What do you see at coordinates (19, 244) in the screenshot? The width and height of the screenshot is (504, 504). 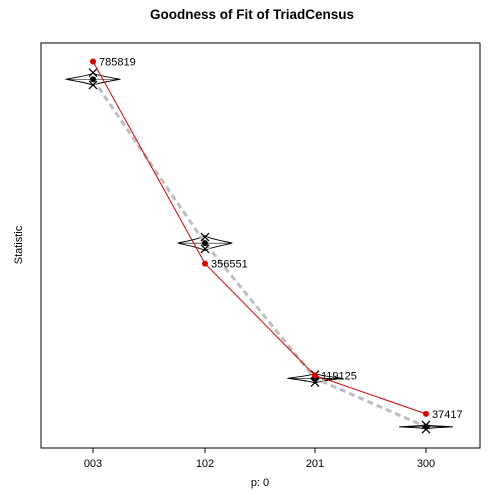 I see `y-axis-label: Statistic` at bounding box center [19, 244].